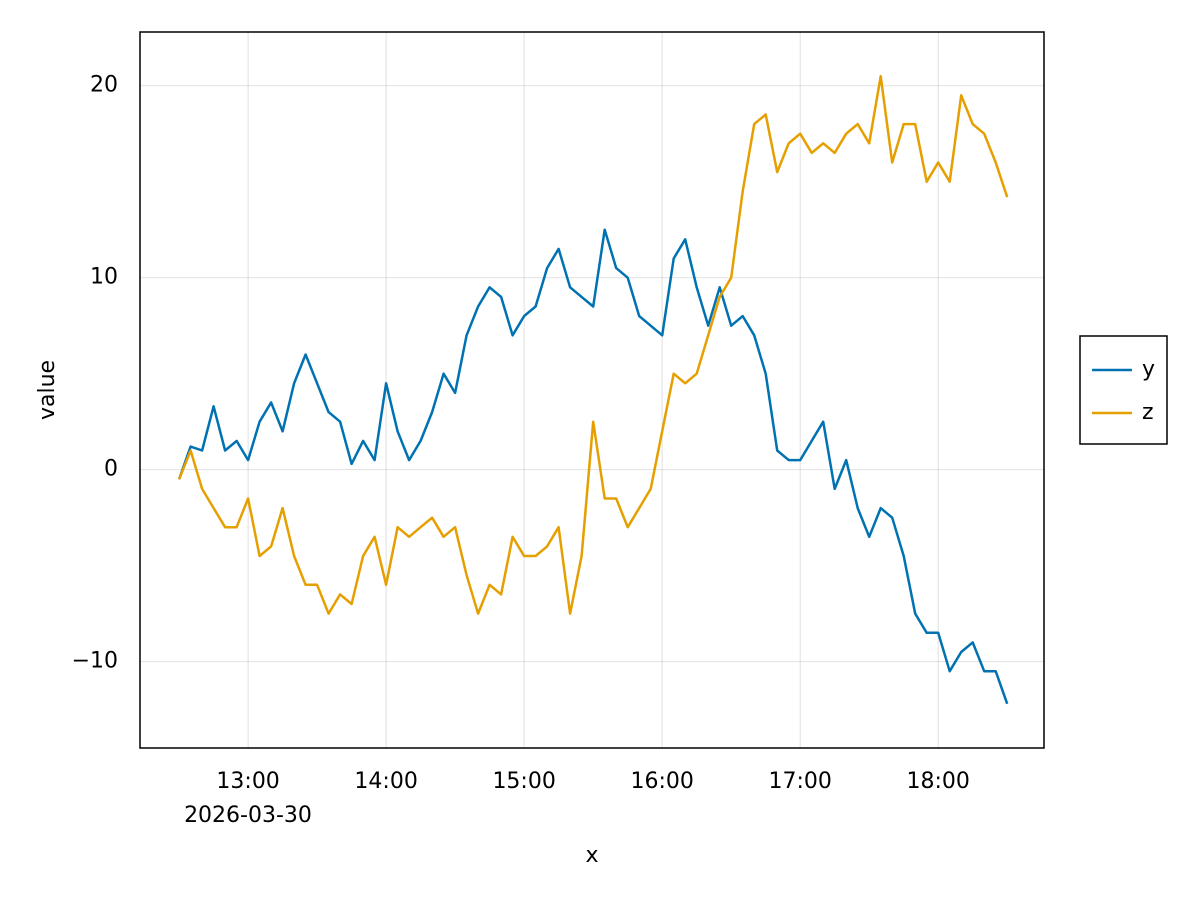  Describe the element at coordinates (661, 781) in the screenshot. I see `x-tick-label: 16:00` at that location.